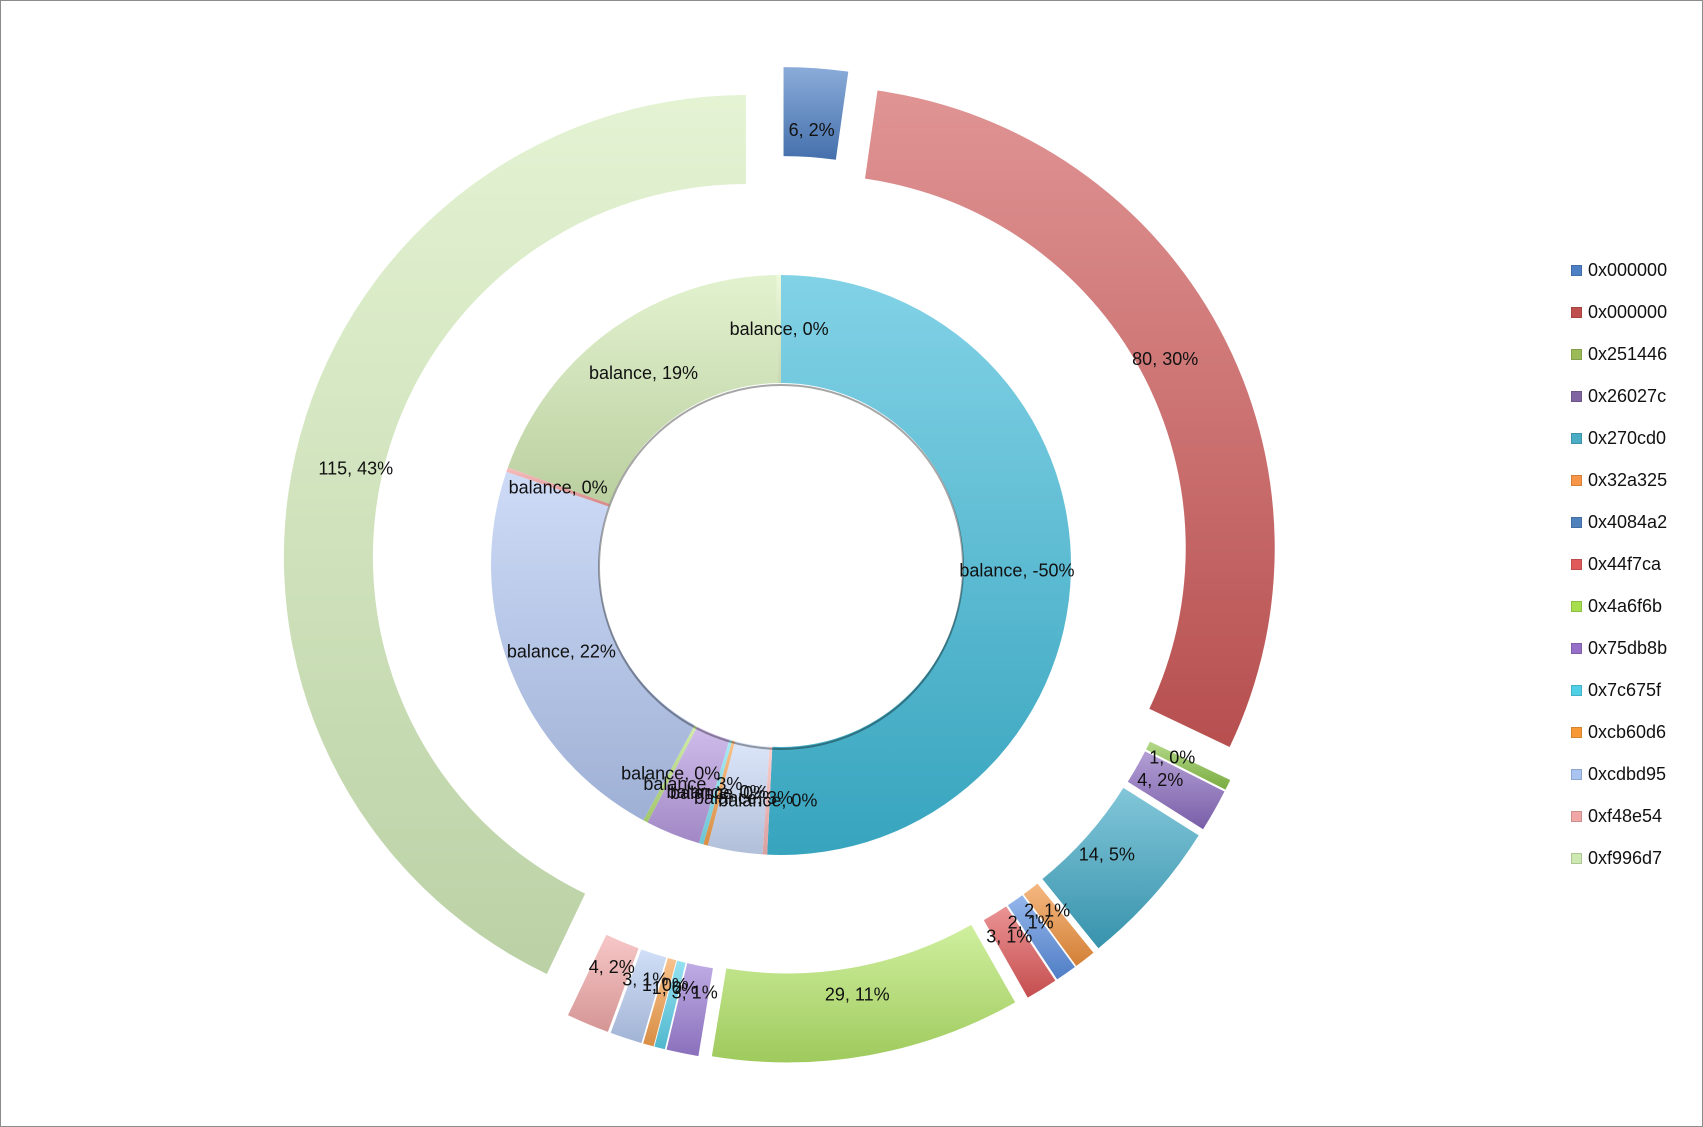 The width and height of the screenshot is (1703, 1127). Describe the element at coordinates (1625, 857) in the screenshot. I see `legend-label: 0xf996d7` at that location.